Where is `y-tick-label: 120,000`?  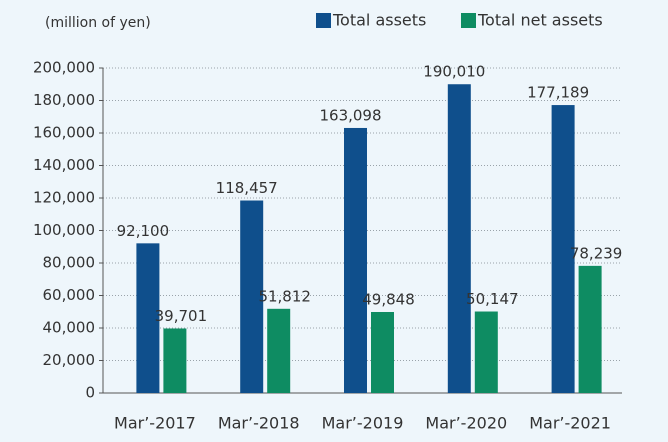 y-tick-label: 120,000 is located at coordinates (64, 198).